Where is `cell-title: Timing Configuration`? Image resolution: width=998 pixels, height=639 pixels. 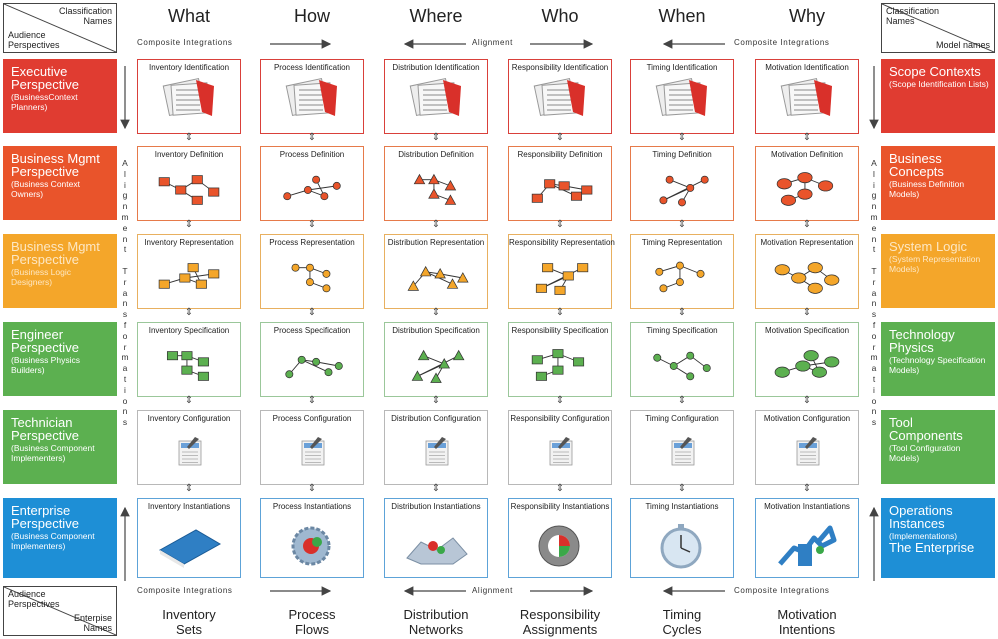
cell-title: Timing Configuration is located at coordinates (682, 418).